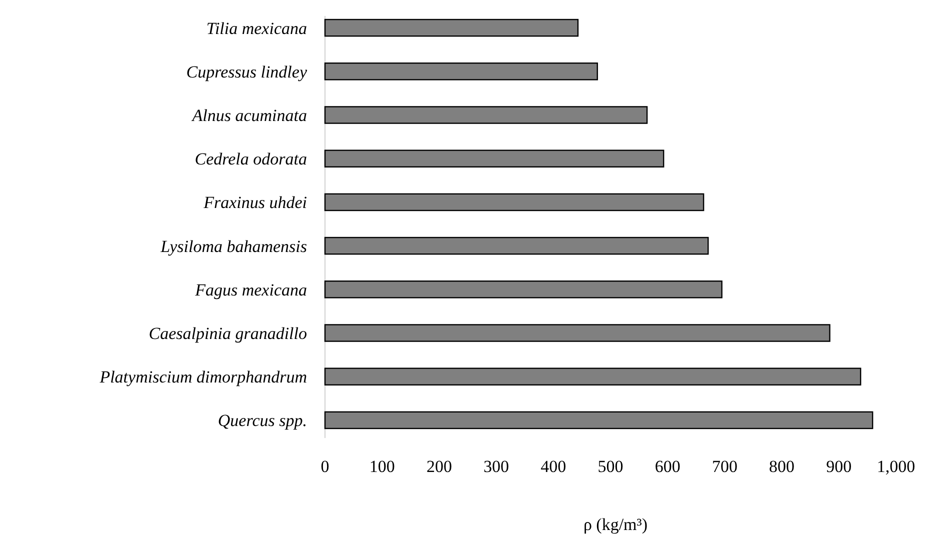 Image resolution: width=929 pixels, height=547 pixels. I want to click on y-tick-label: Tilia mexicana, so click(256, 28).